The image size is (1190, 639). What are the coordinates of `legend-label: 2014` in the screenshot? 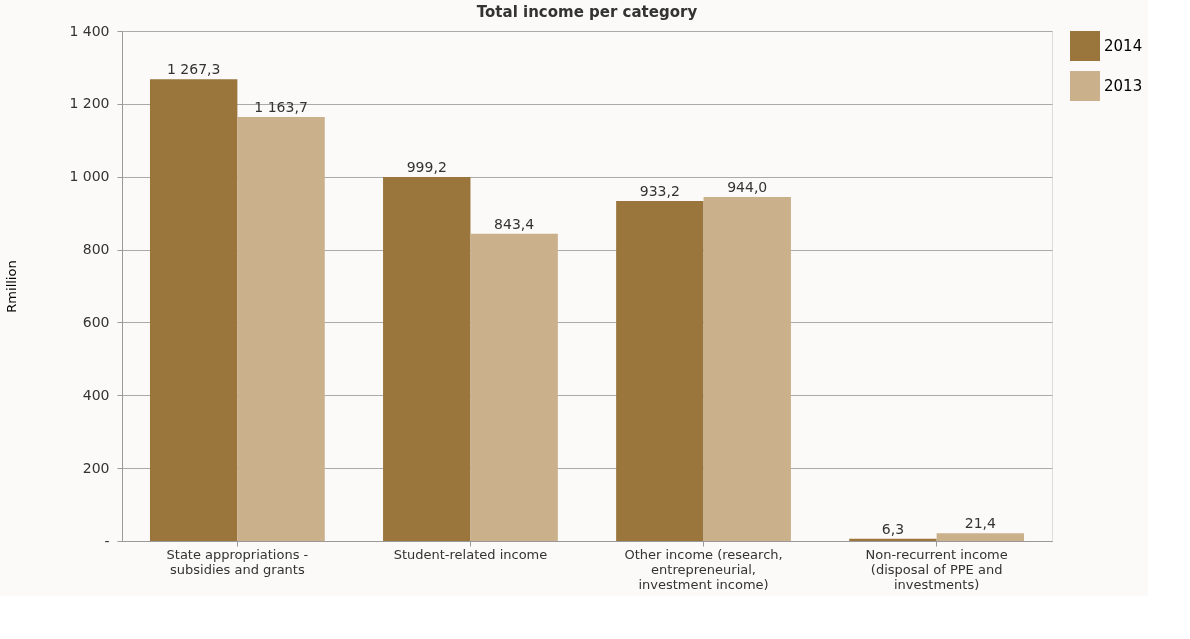 It's located at (1123, 46).